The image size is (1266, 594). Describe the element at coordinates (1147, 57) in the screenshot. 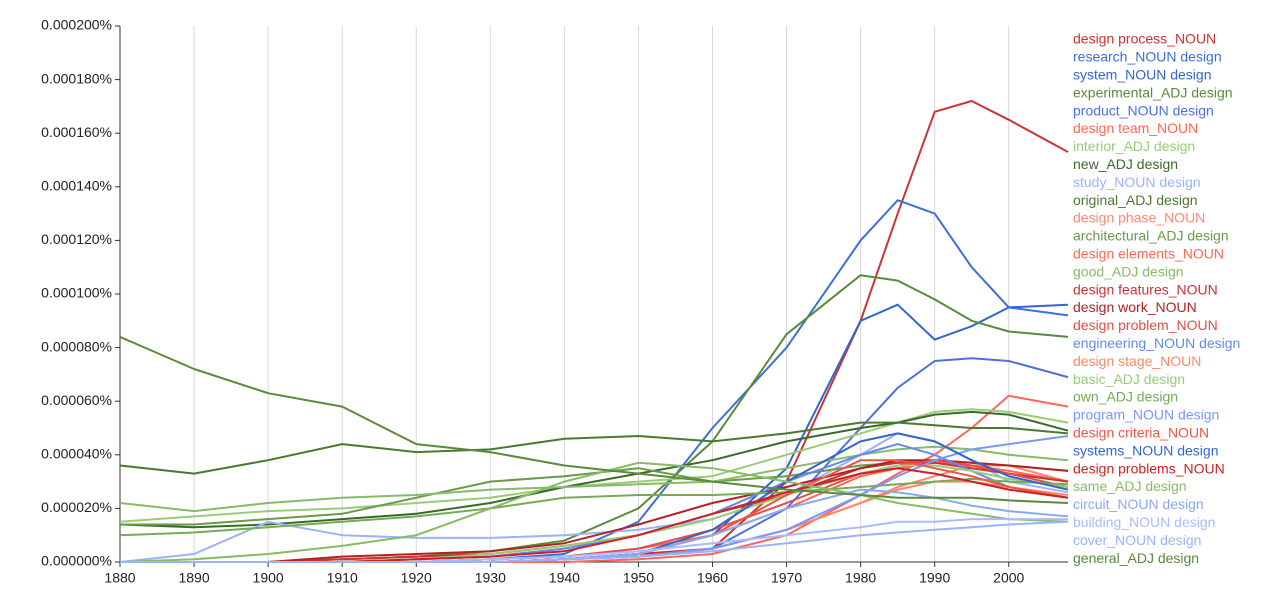

I see `legend-label: research_NOUN design` at that location.